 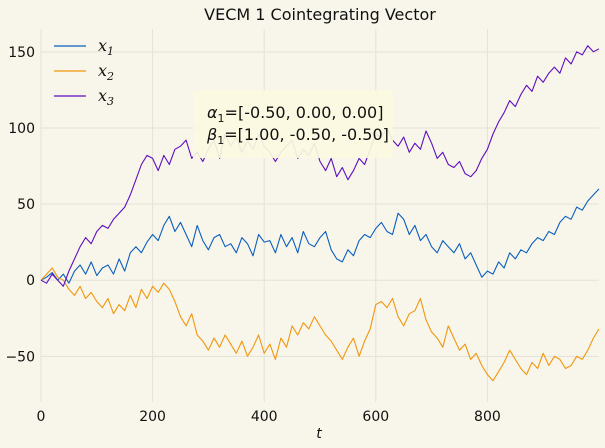 I want to click on legend-name-x3: x, so click(x=102, y=95).